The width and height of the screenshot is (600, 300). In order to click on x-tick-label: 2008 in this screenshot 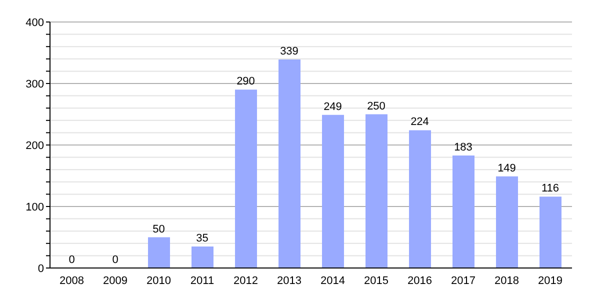, I will do `click(72, 280)`.